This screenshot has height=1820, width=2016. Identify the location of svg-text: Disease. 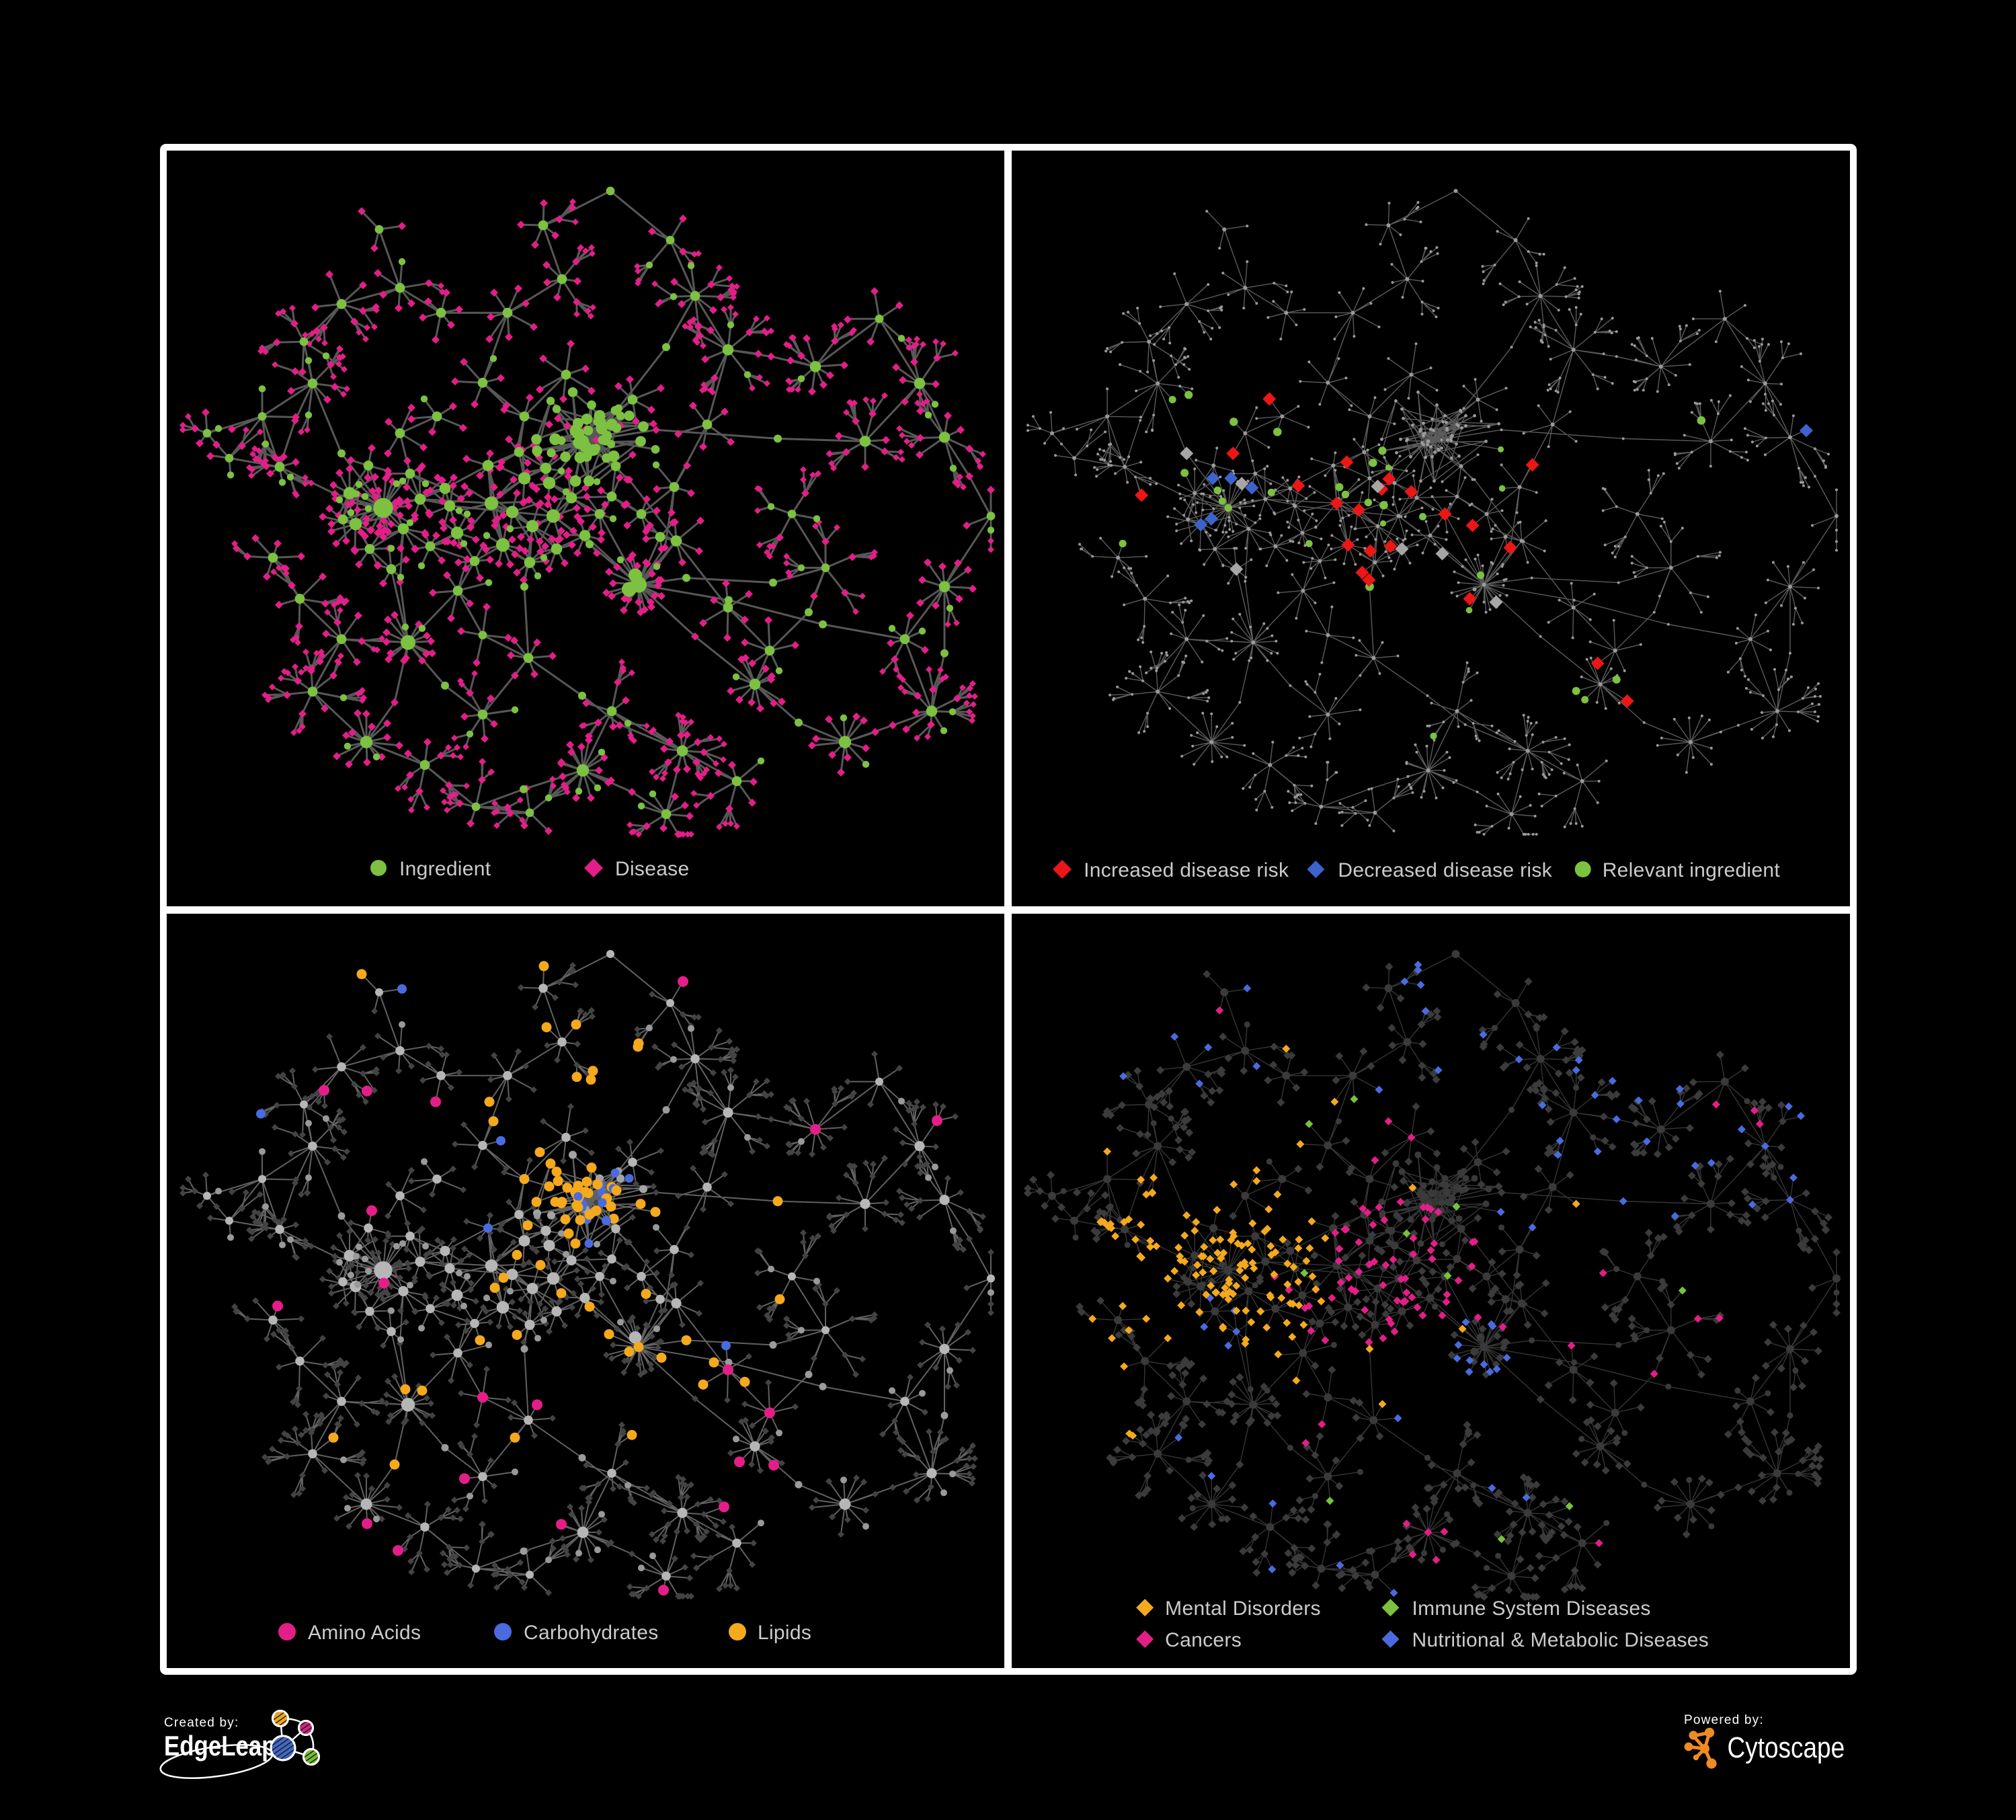
(652, 869).